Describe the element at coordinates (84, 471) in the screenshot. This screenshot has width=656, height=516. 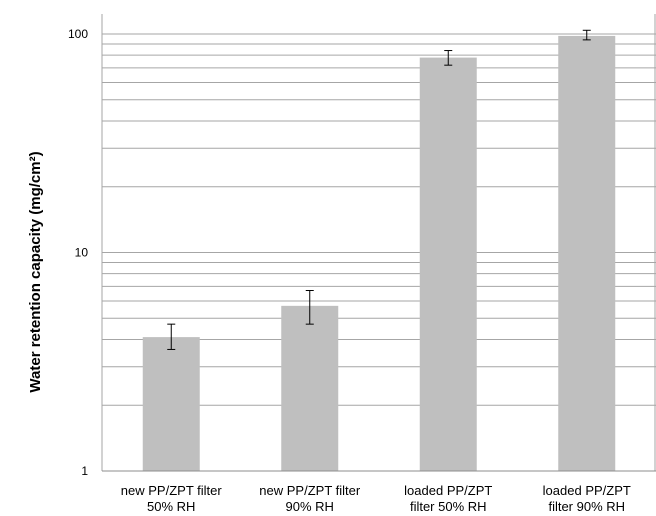
I see `y-tick-label: 1` at that location.